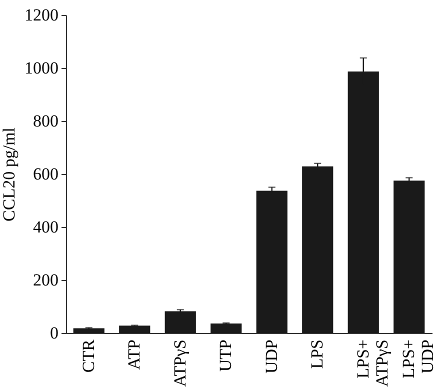 The width and height of the screenshot is (445, 392). I want to click on y-tick-label: 600, so click(45, 174).